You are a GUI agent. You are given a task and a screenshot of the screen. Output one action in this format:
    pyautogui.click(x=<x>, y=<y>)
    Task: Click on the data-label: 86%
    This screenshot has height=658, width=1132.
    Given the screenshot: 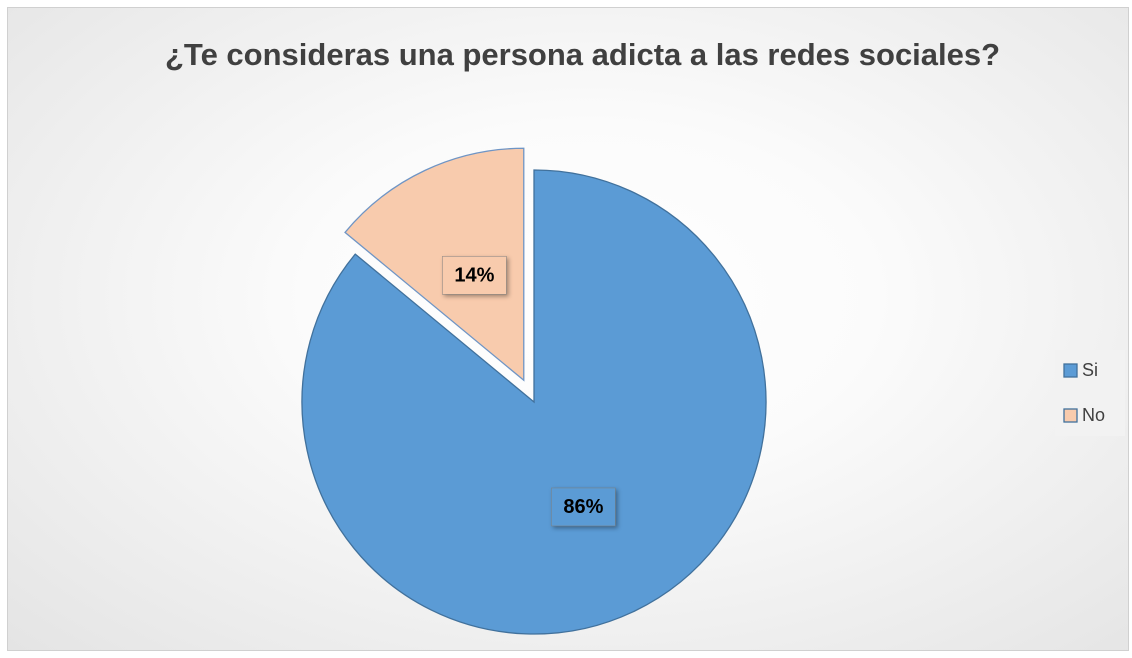 What is the action you would take?
    pyautogui.click(x=583, y=507)
    